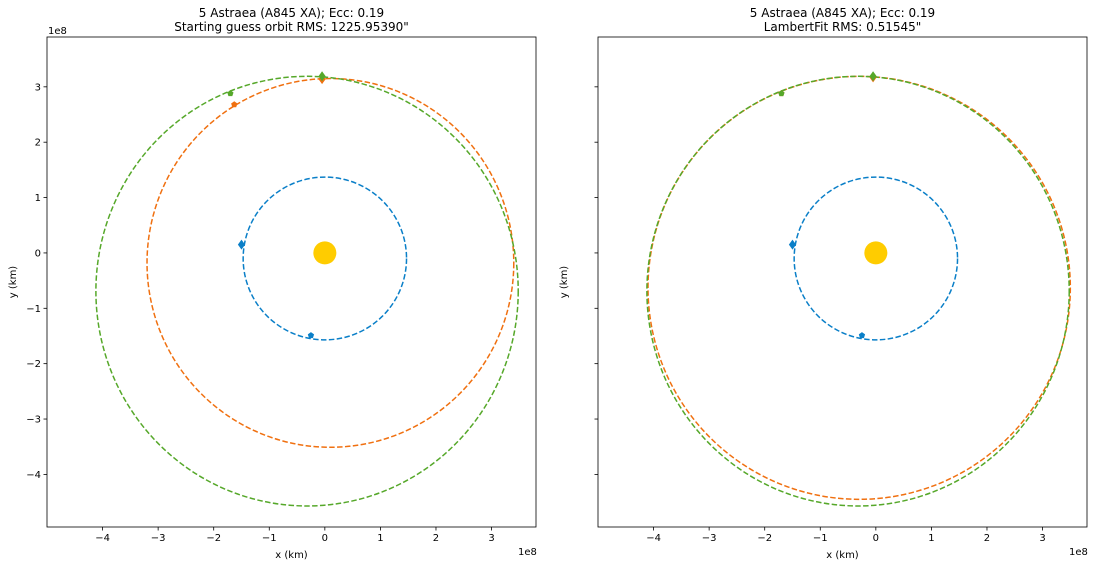 The image size is (1094, 568). Describe the element at coordinates (33, 364) in the screenshot. I see `y-tick-label: −2` at that location.